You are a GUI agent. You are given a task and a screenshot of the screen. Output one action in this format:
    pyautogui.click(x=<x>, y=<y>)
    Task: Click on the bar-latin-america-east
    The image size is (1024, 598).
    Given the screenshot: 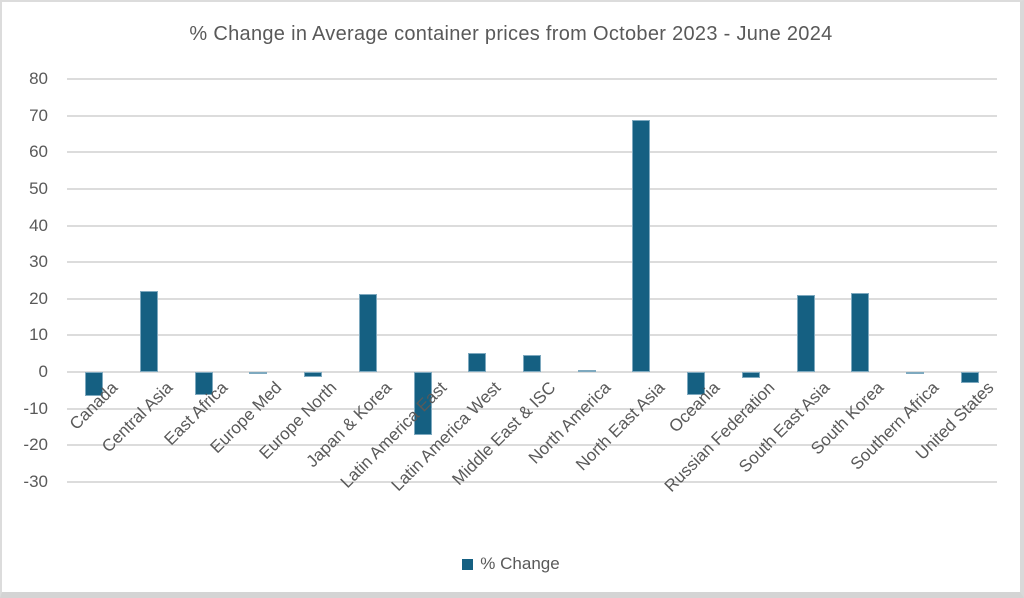 What is the action you would take?
    pyautogui.click(x=422, y=404)
    